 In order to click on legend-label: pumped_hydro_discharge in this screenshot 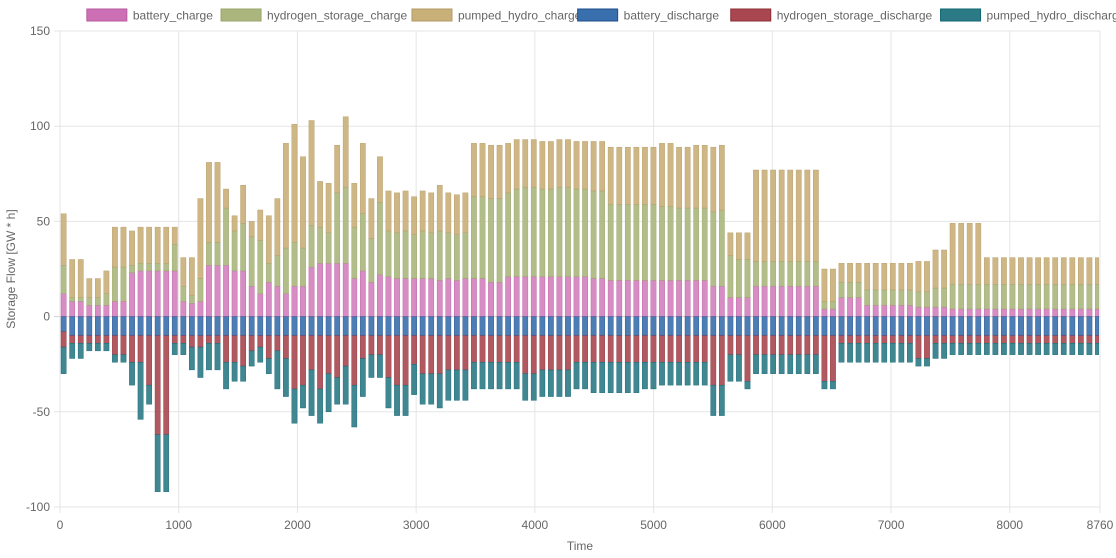, I will do `click(1051, 16)`.